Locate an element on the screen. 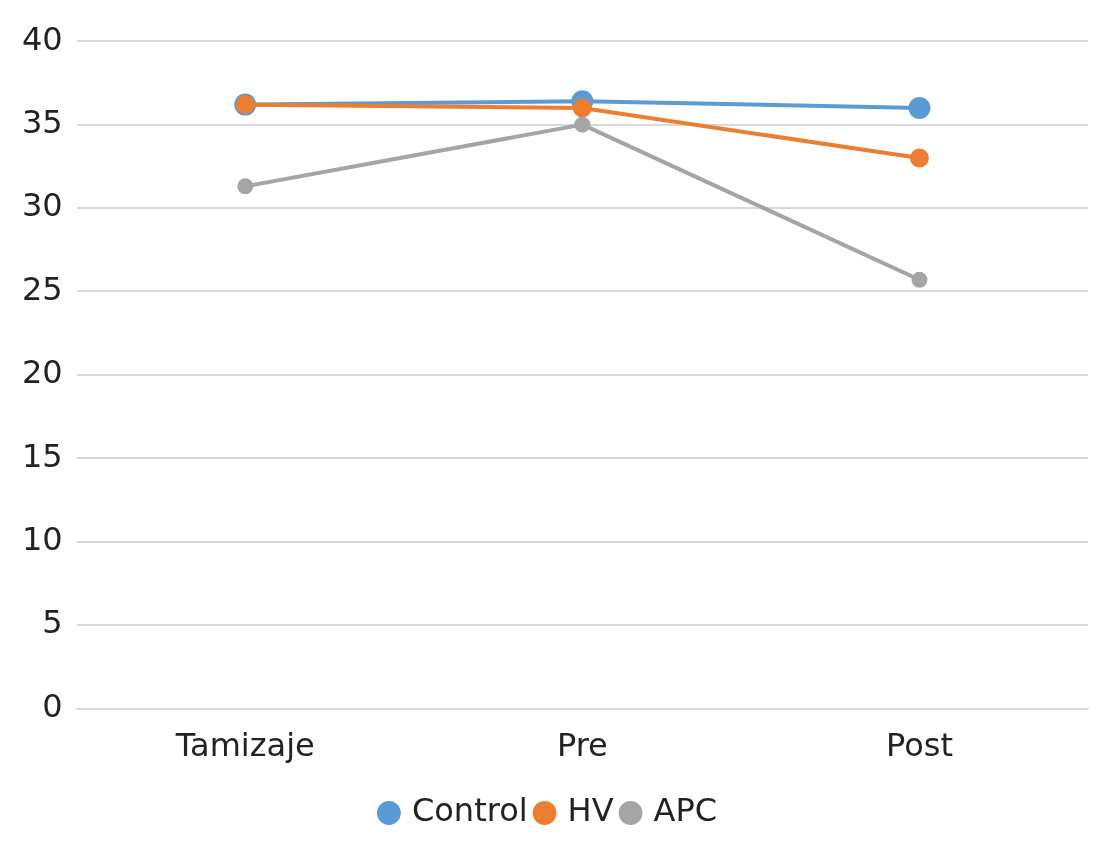 The width and height of the screenshot is (1109, 847). legend-label: Control is located at coordinates (469, 810).